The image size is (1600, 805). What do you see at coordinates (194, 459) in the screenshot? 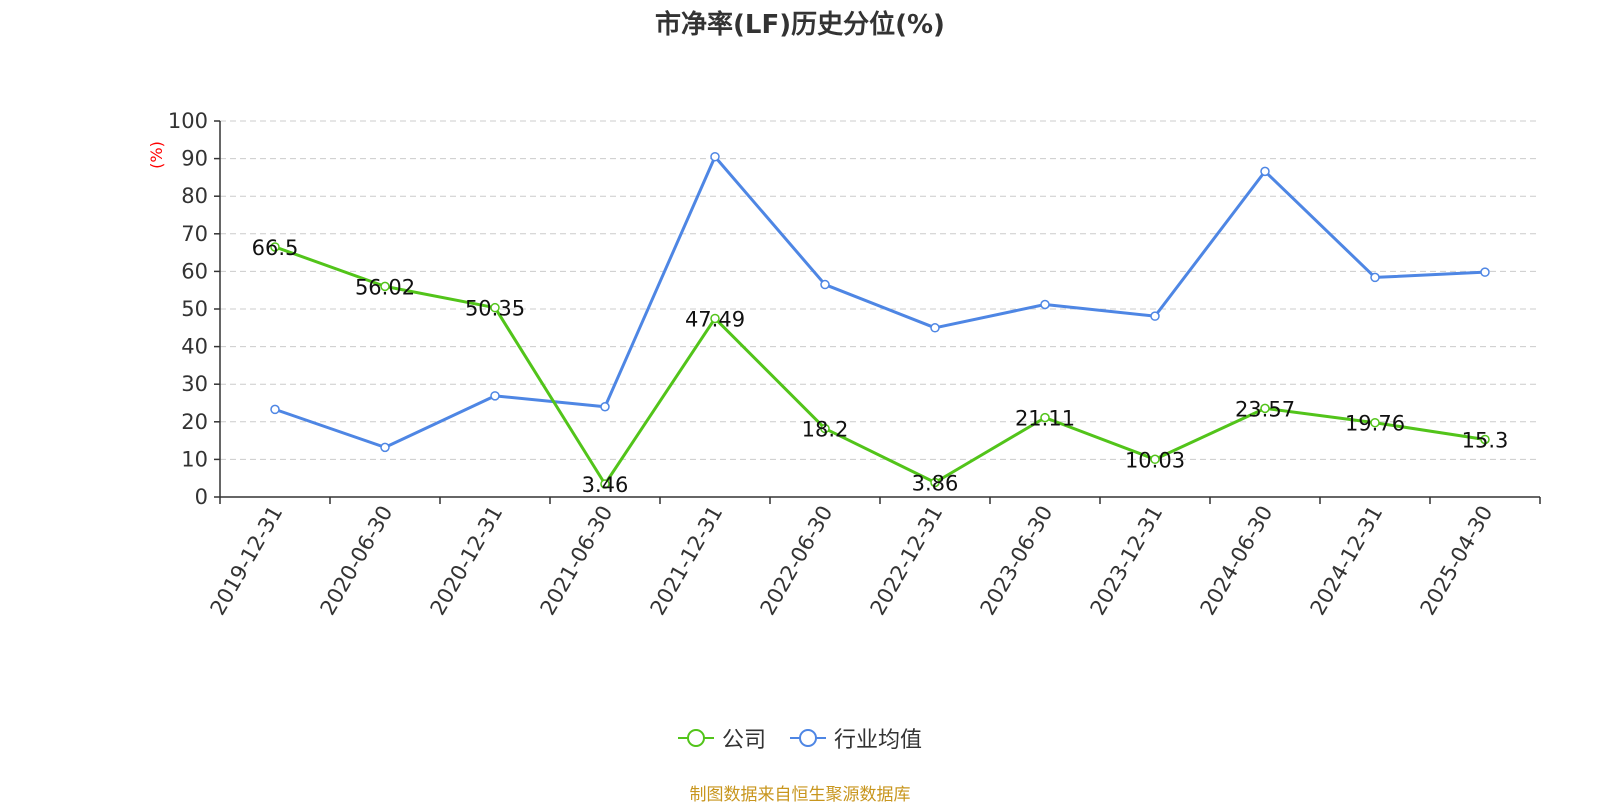
I see `y-tick-label: 10` at bounding box center [194, 459].